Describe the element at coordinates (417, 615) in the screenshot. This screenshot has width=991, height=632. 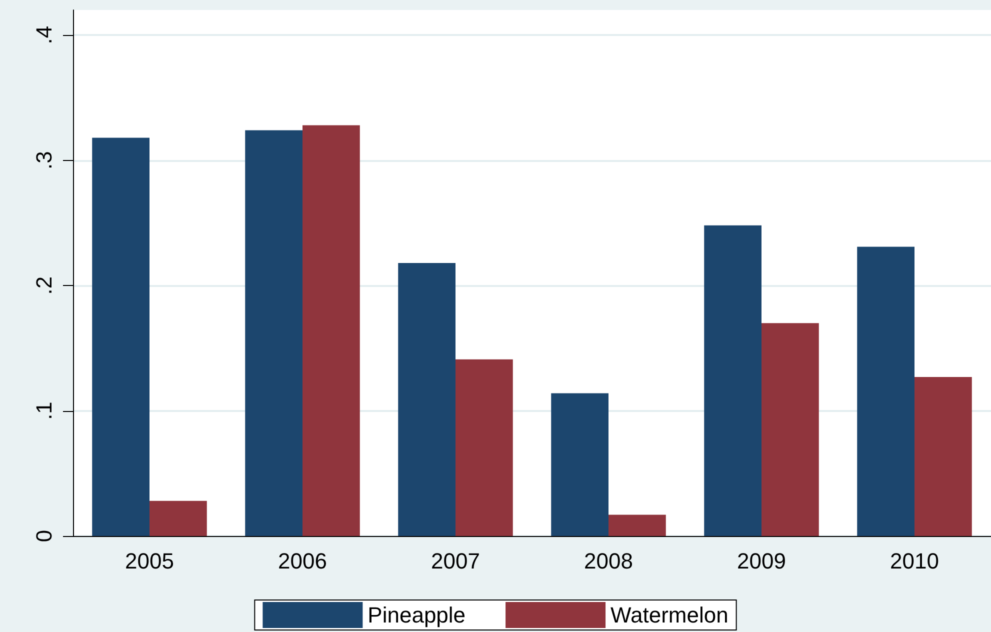
I see `legend-label: Pineapple` at that location.